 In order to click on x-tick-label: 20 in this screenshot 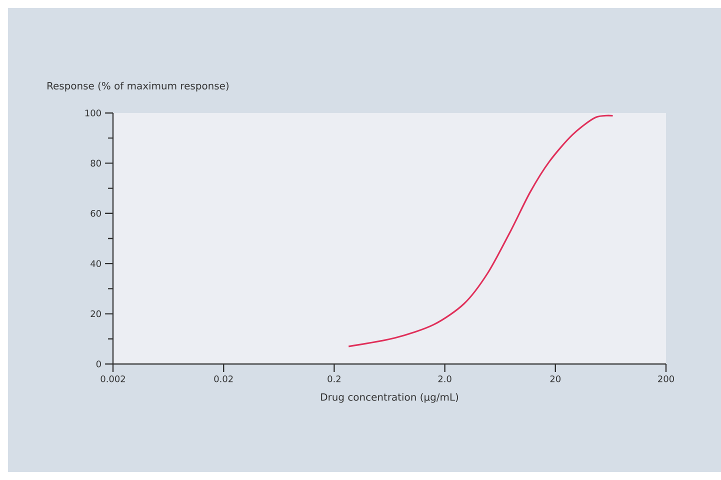, I will do `click(555, 378)`.